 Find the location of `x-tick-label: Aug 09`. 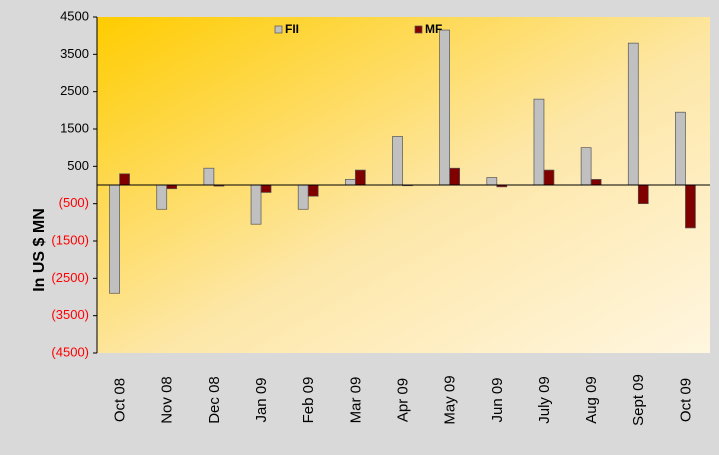

x-tick-label: Aug 09 is located at coordinates (591, 400).